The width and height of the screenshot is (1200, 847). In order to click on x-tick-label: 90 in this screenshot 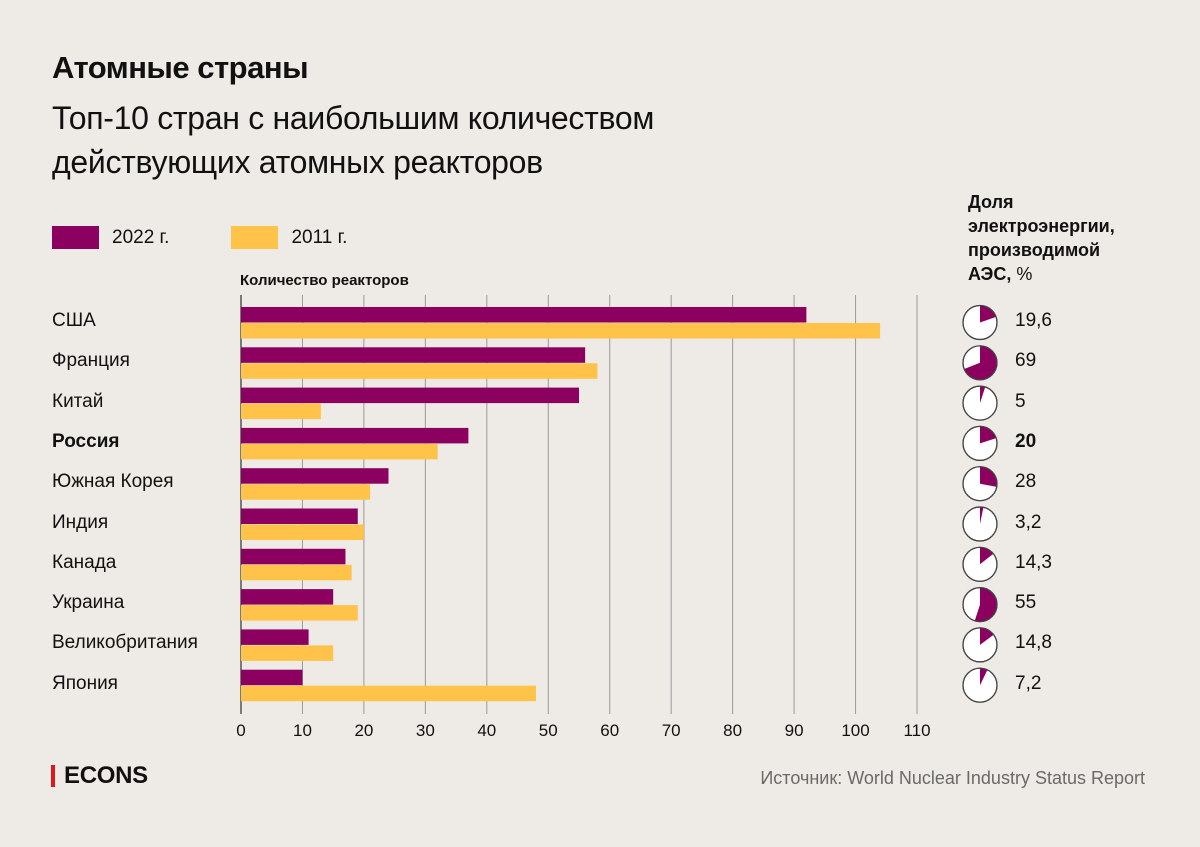, I will do `click(794, 730)`.